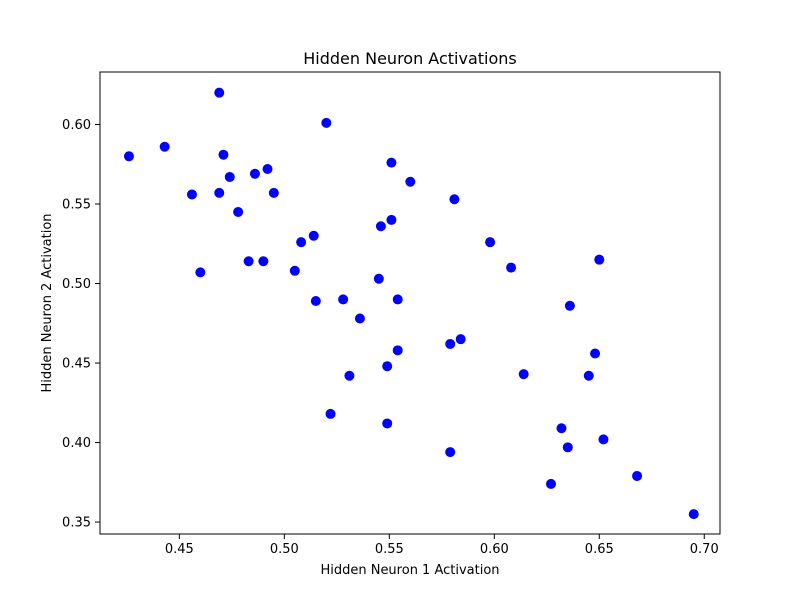 Image resolution: width=800 pixels, height=600 pixels. What do you see at coordinates (76, 523) in the screenshot?
I see `y-tick-label: 0.35` at bounding box center [76, 523].